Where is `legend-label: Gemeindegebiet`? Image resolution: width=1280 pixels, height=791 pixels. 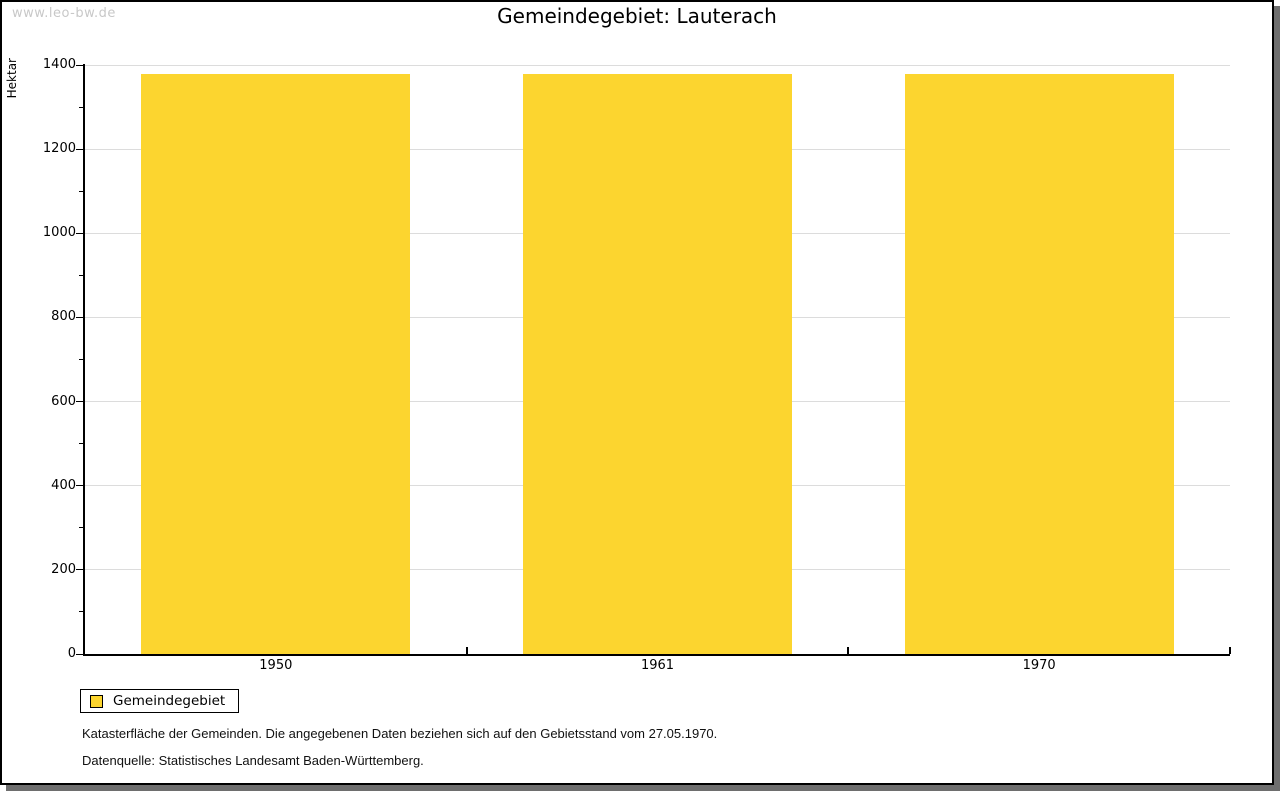
legend-label: Gemeindegebiet is located at coordinates (169, 701).